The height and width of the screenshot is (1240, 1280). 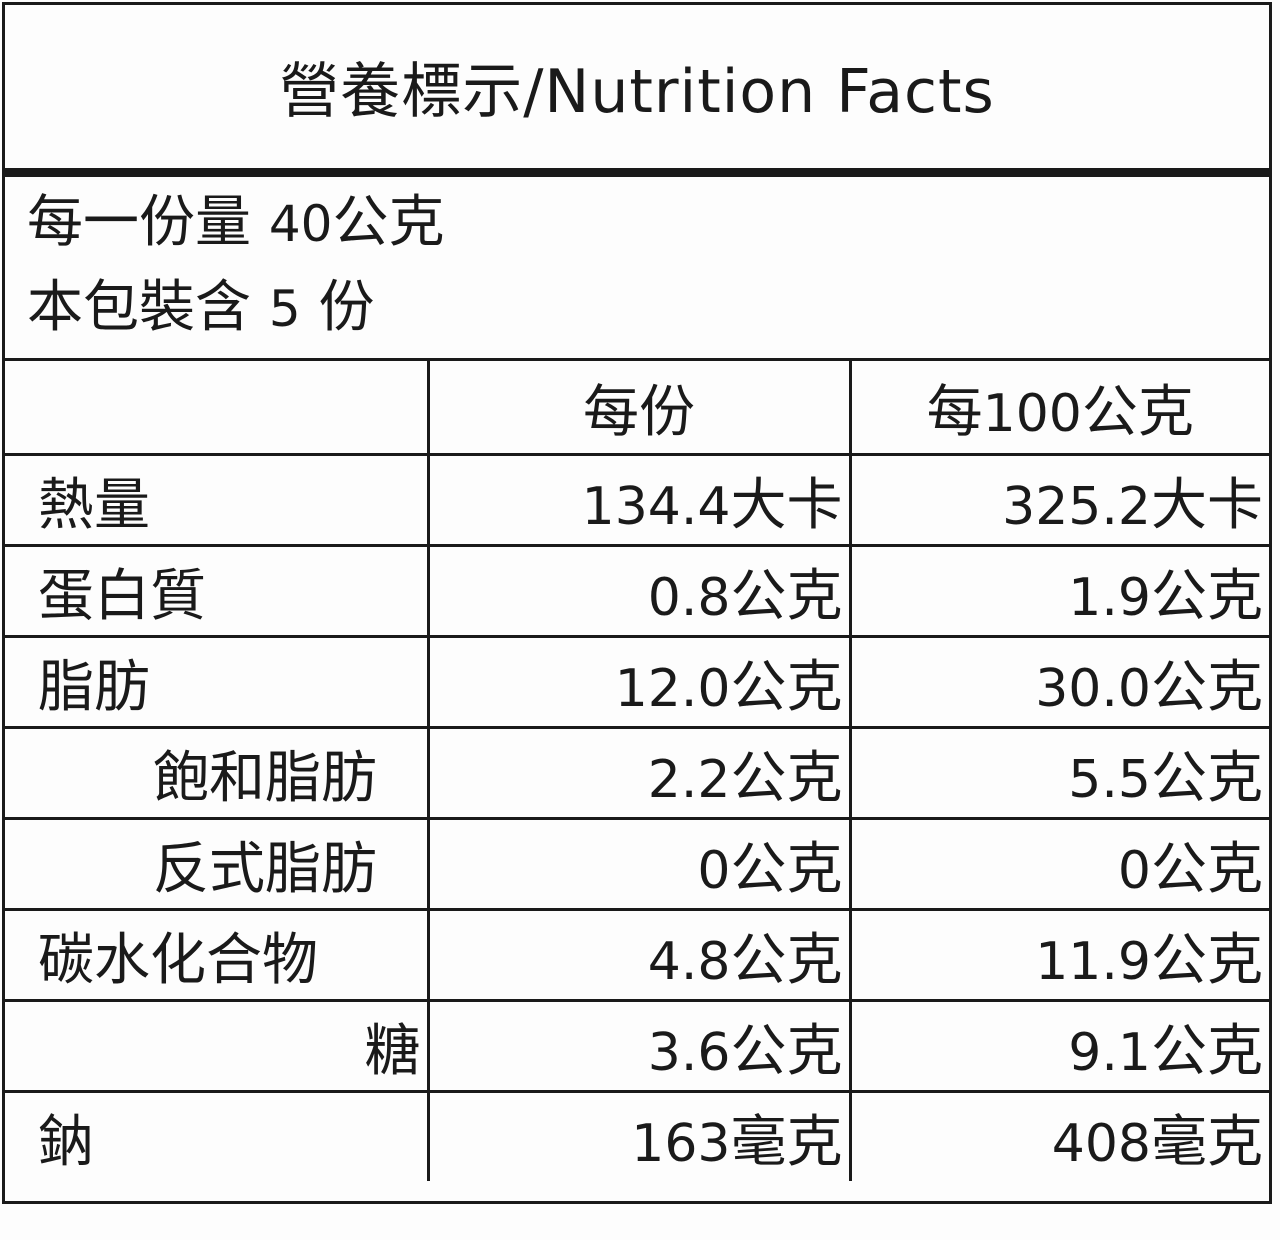 I want to click on per-serving-number: 0.8, so click(x=689, y=597).